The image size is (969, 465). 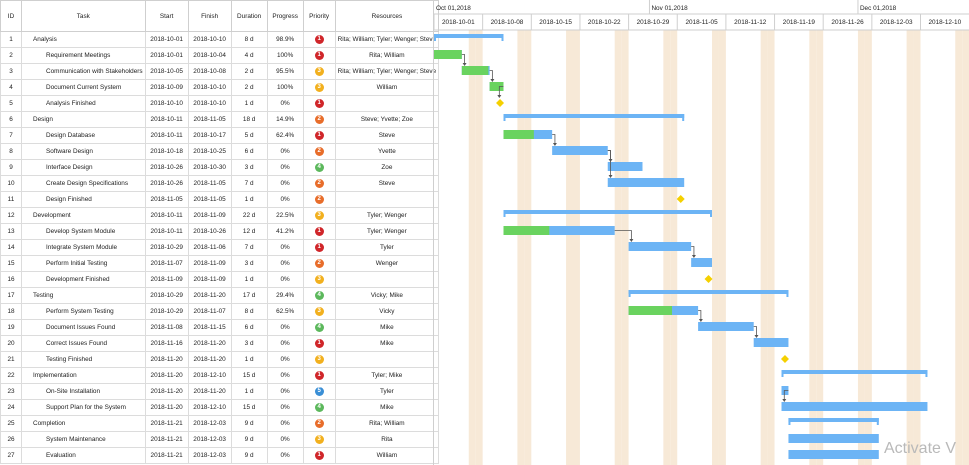 What do you see at coordinates (83, 71) in the screenshot?
I see `cell-task-name: Communication with Stakeholders` at bounding box center [83, 71].